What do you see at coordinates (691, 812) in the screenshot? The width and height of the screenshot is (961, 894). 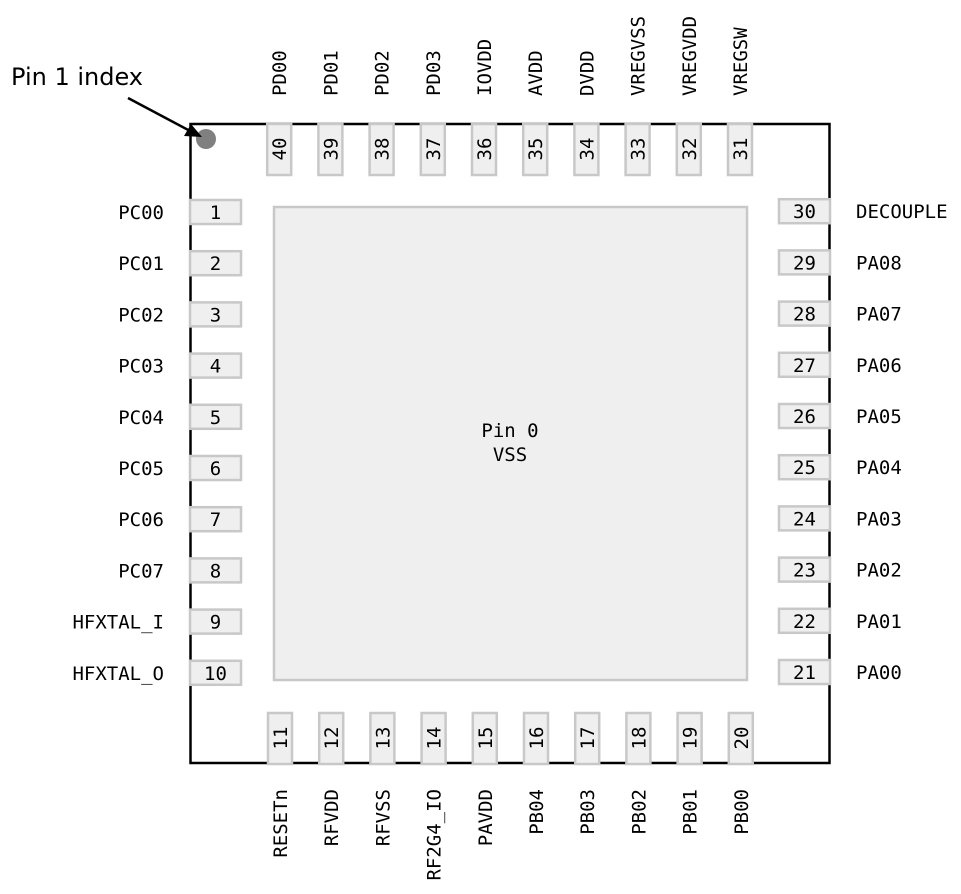 I see `pin-name-19: PB01` at bounding box center [691, 812].